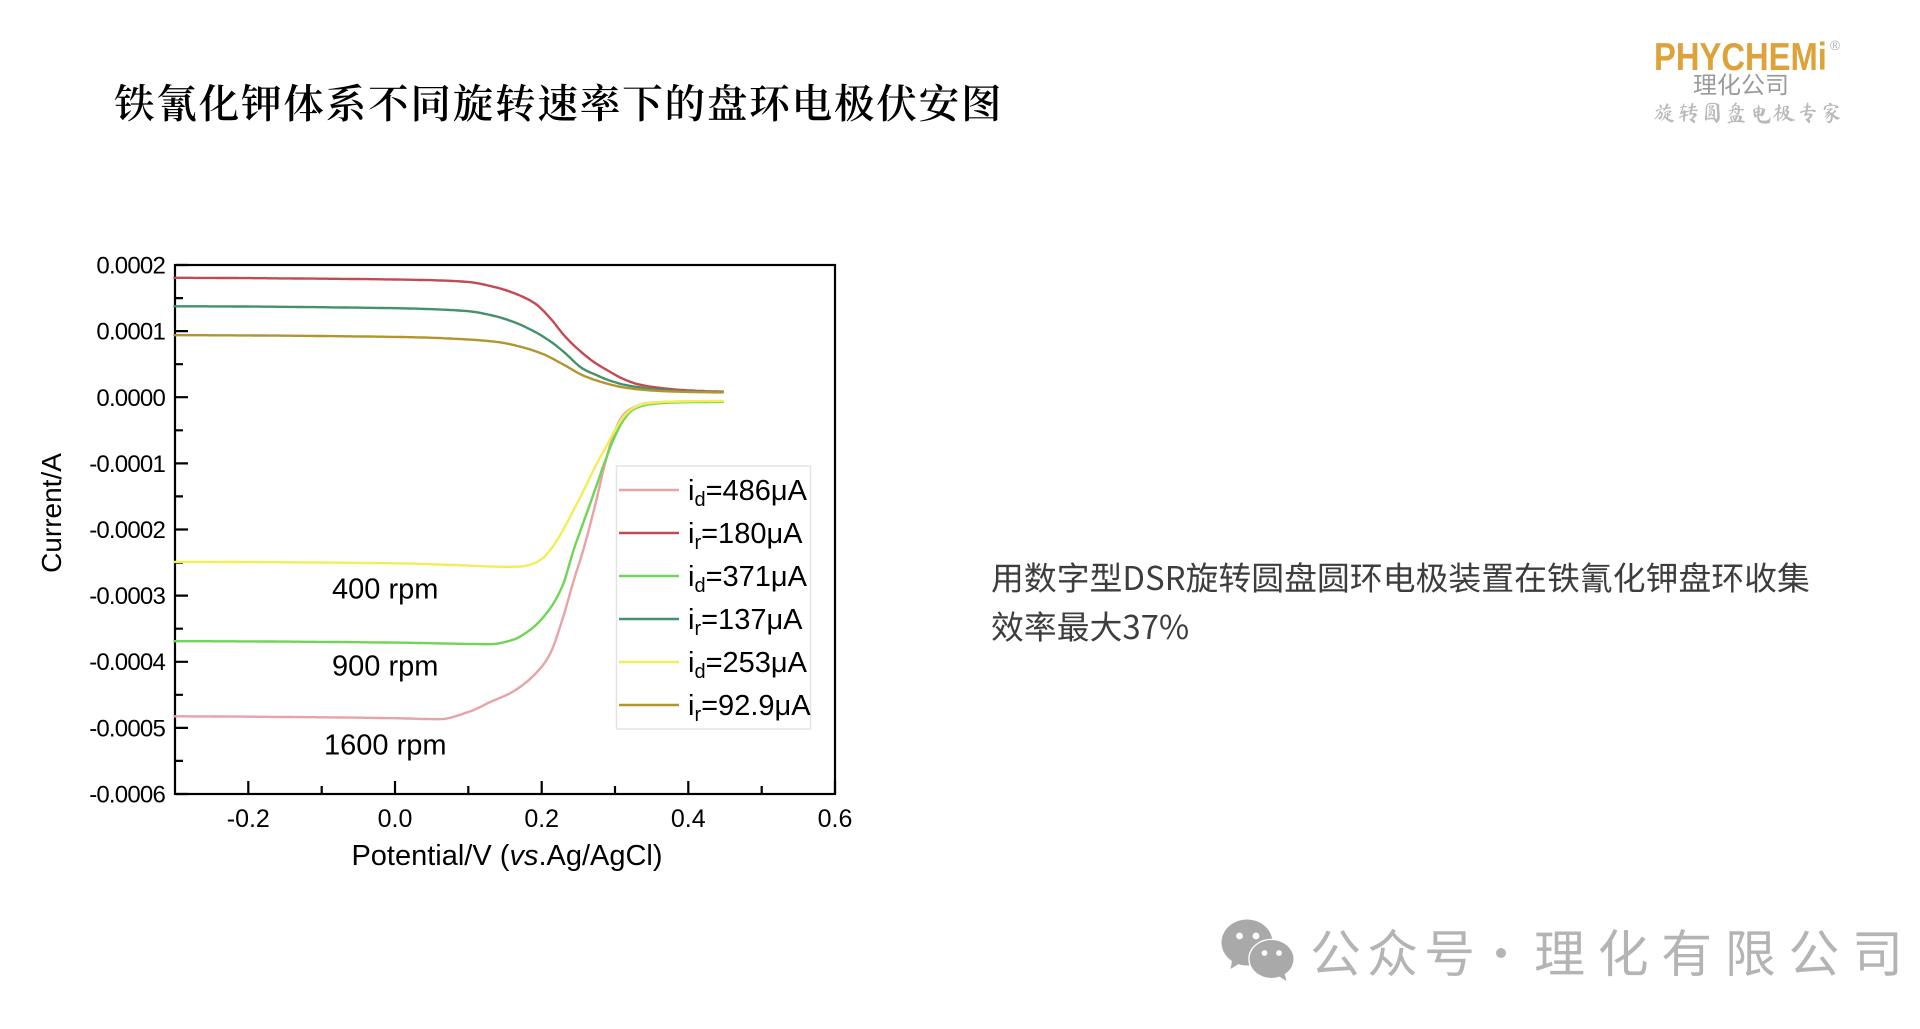 This screenshot has height=1029, width=1920. Describe the element at coordinates (130, 332) in the screenshot. I see `svg-text: 0.0001` at that location.